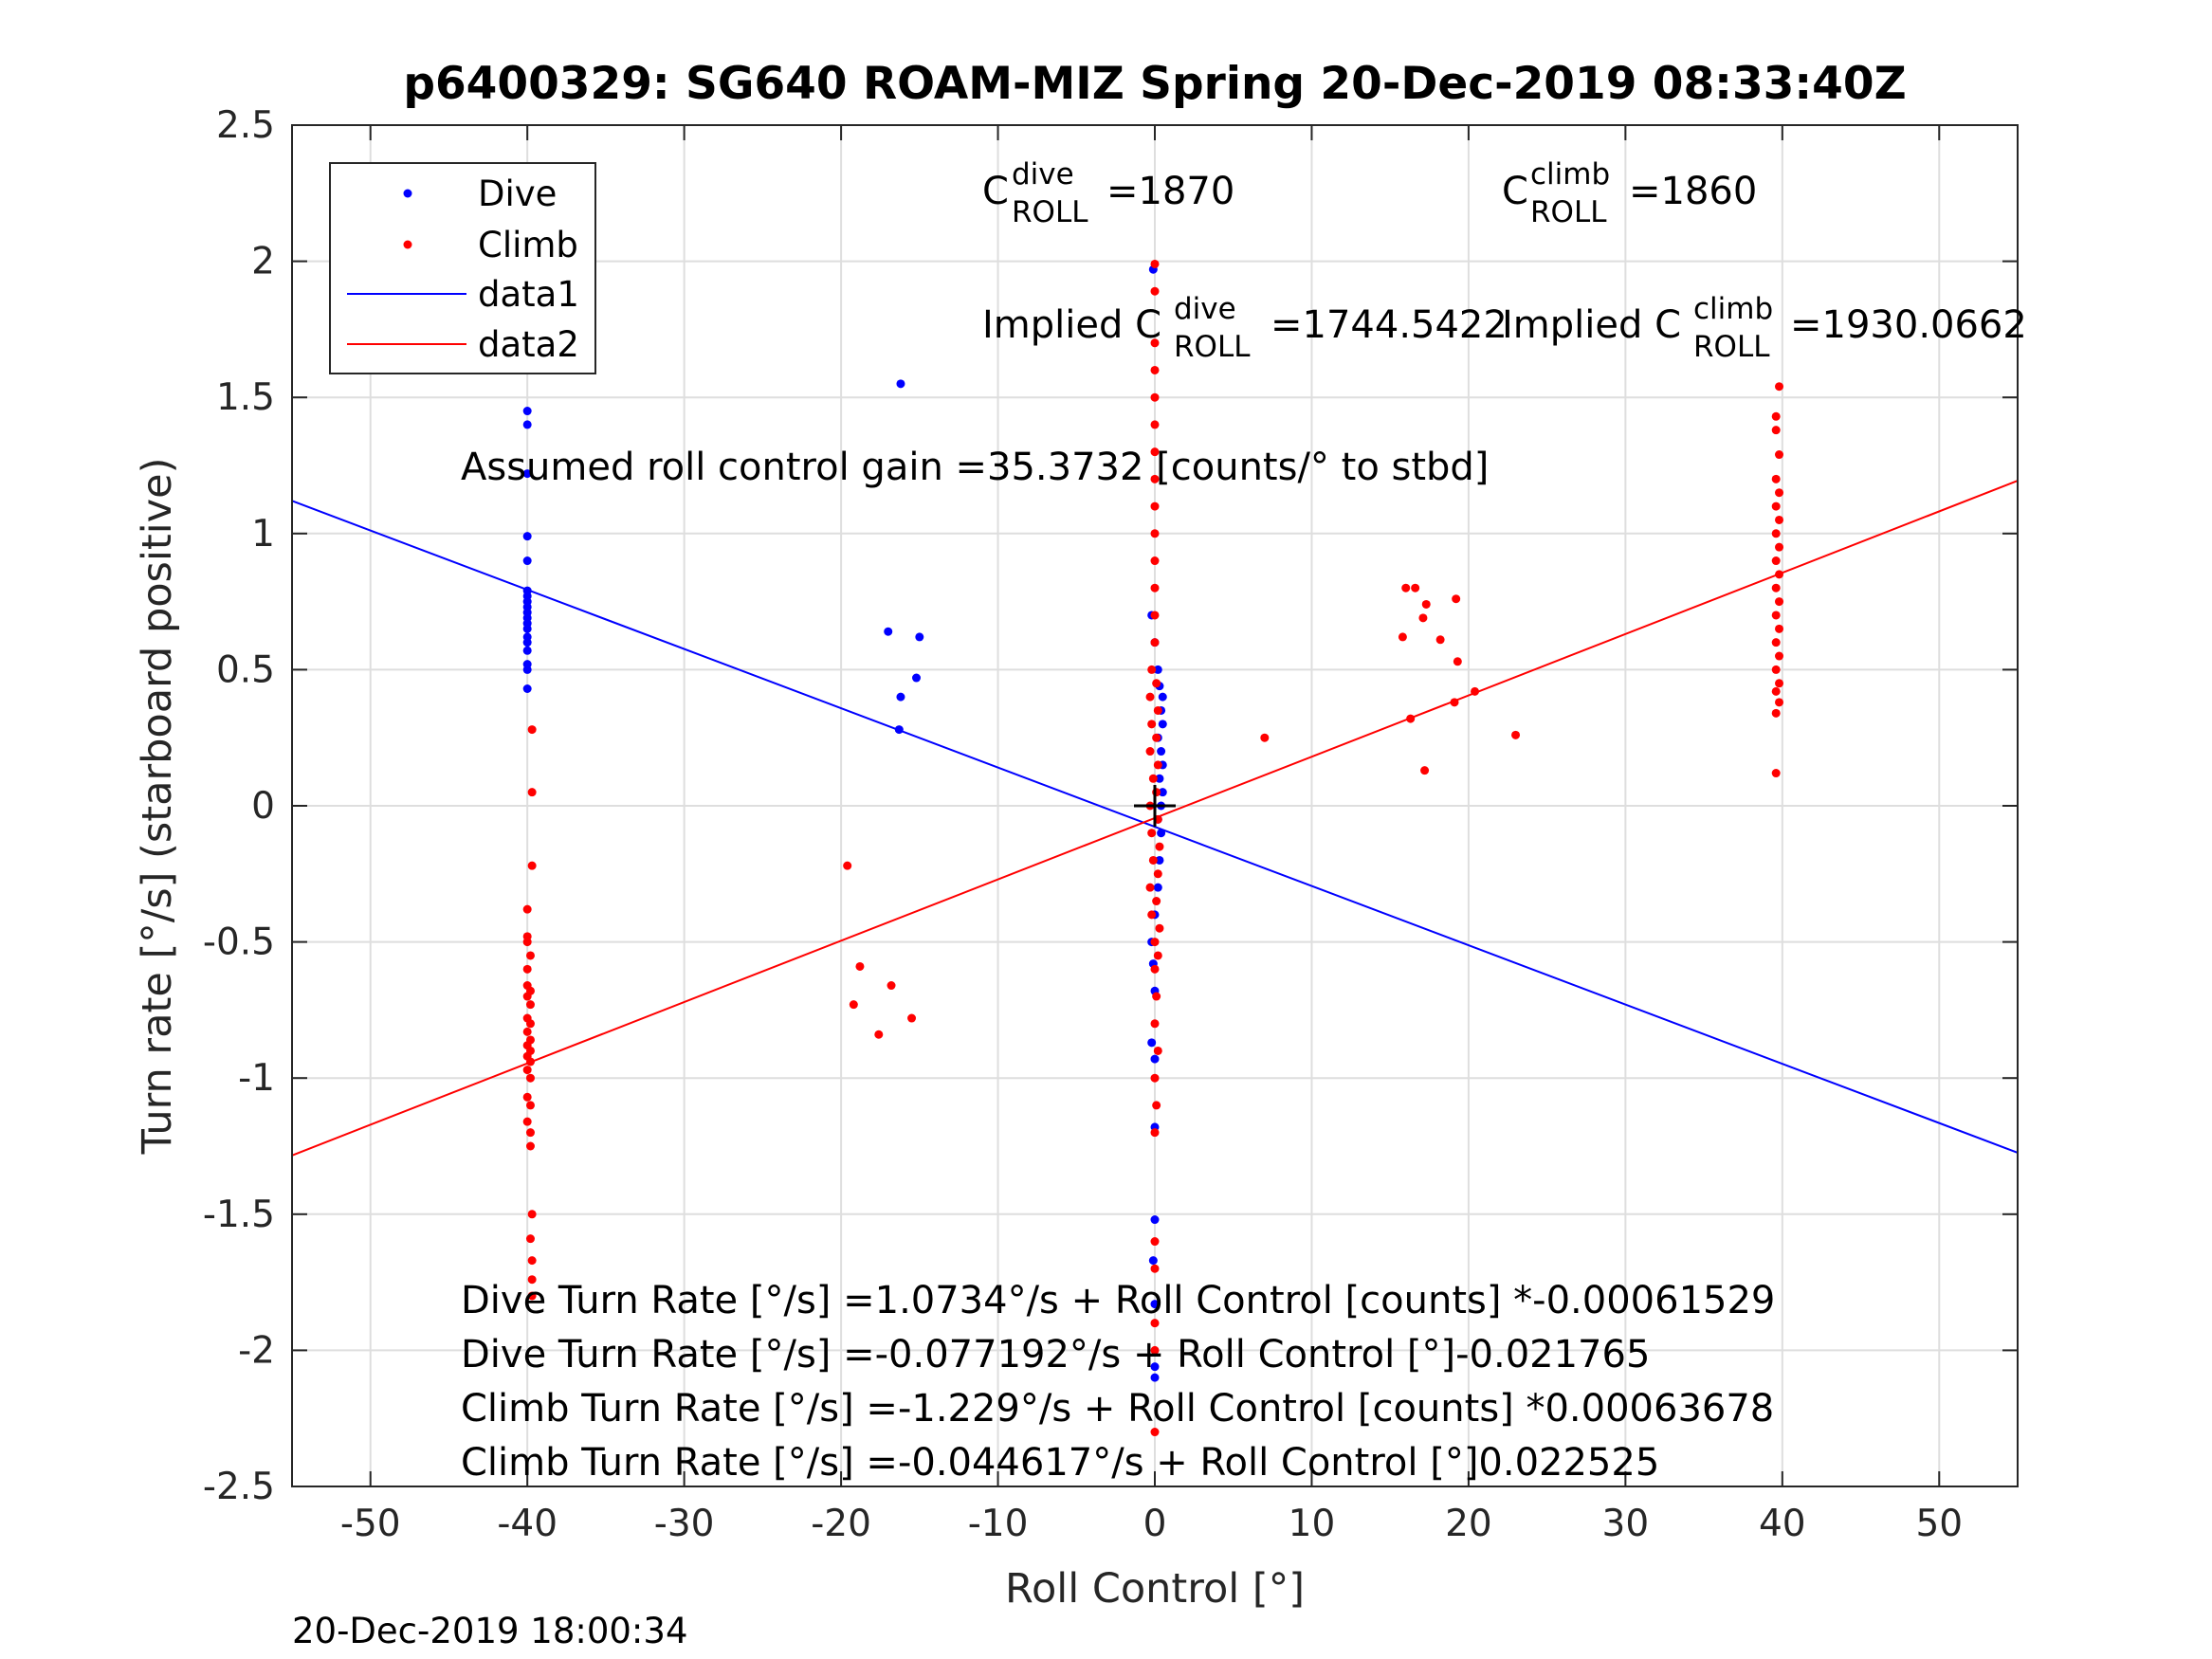 This screenshot has height=1659, width=2212. What do you see at coordinates (239, 942) in the screenshot?
I see `y-tick-label: -0.5` at bounding box center [239, 942].